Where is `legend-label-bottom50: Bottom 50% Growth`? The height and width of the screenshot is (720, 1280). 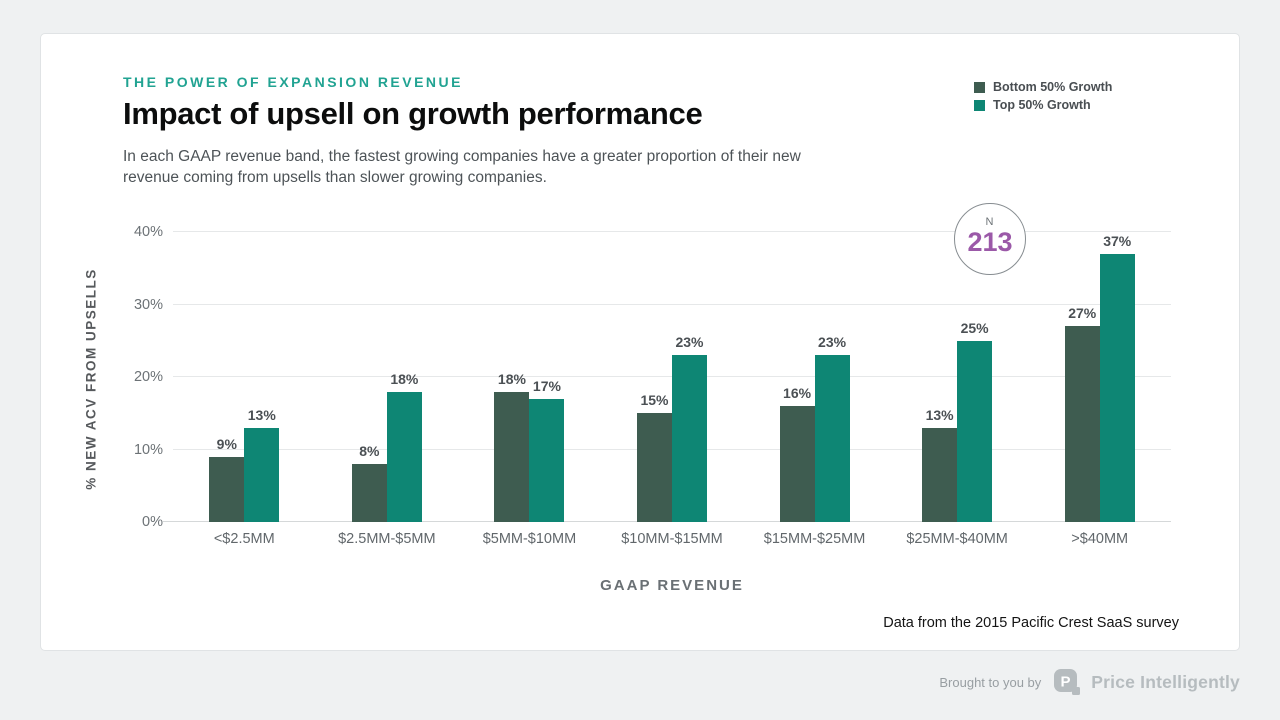
legend-label-bottom50: Bottom 50% Growth is located at coordinates (1053, 87).